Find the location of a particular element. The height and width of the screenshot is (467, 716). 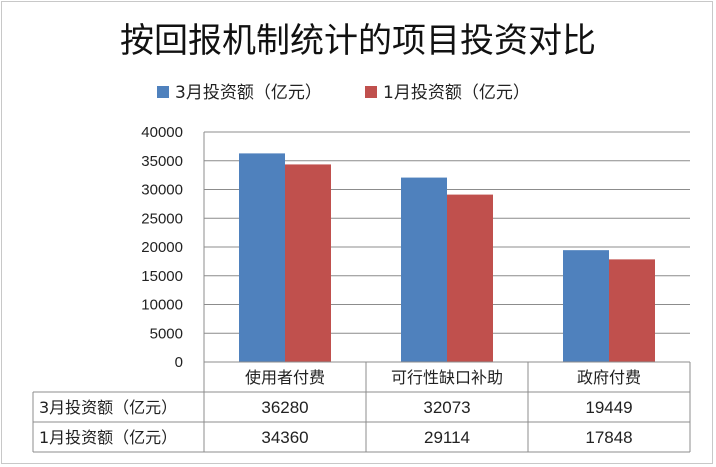

y-axis-ticks: 0 5000 10000 15000 20000 25000 30000 35000 40000 is located at coordinates (173, 288).